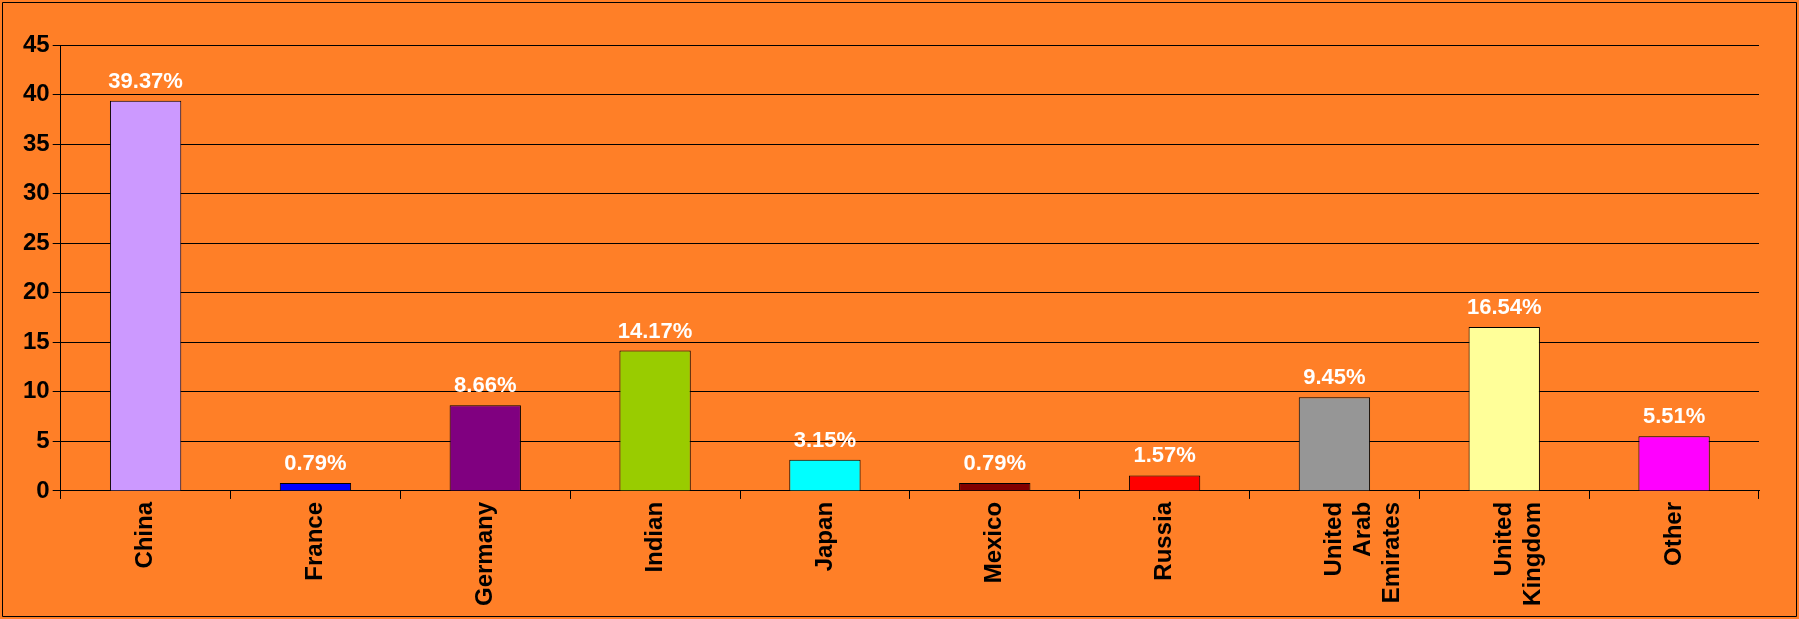  Describe the element at coordinates (36, 390) in the screenshot. I see `y-tick-label: 10` at that location.